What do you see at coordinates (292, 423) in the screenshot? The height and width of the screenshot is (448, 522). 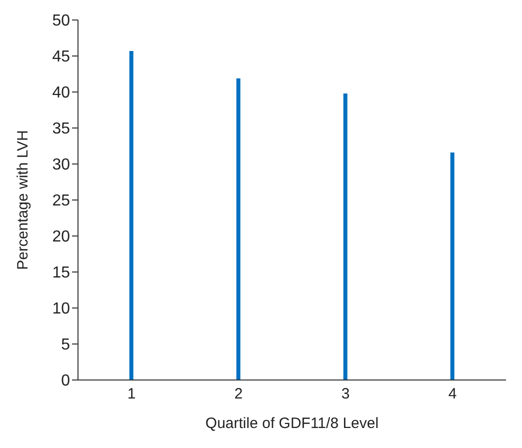 I see `x-axis-title: Quartile of GDF11/8 Level` at bounding box center [292, 423].